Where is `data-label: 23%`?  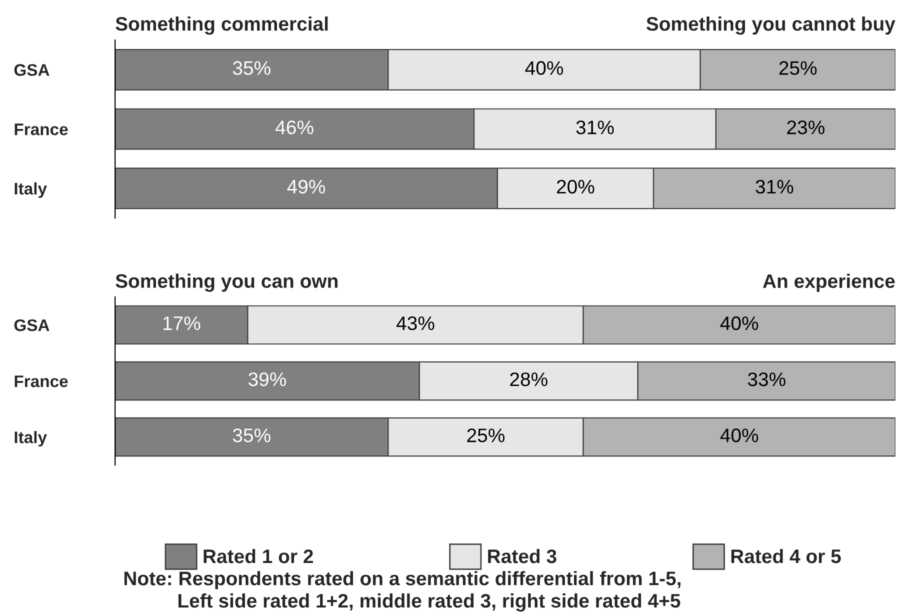
data-label: 23% is located at coordinates (805, 127).